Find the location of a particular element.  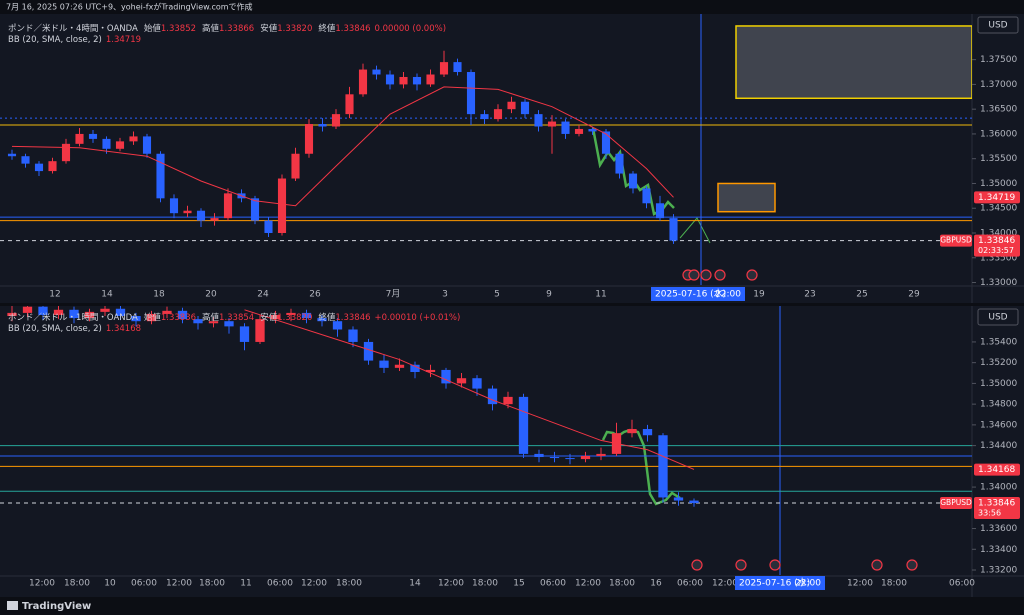

drawing-projection is located at coordinates (695, 230).